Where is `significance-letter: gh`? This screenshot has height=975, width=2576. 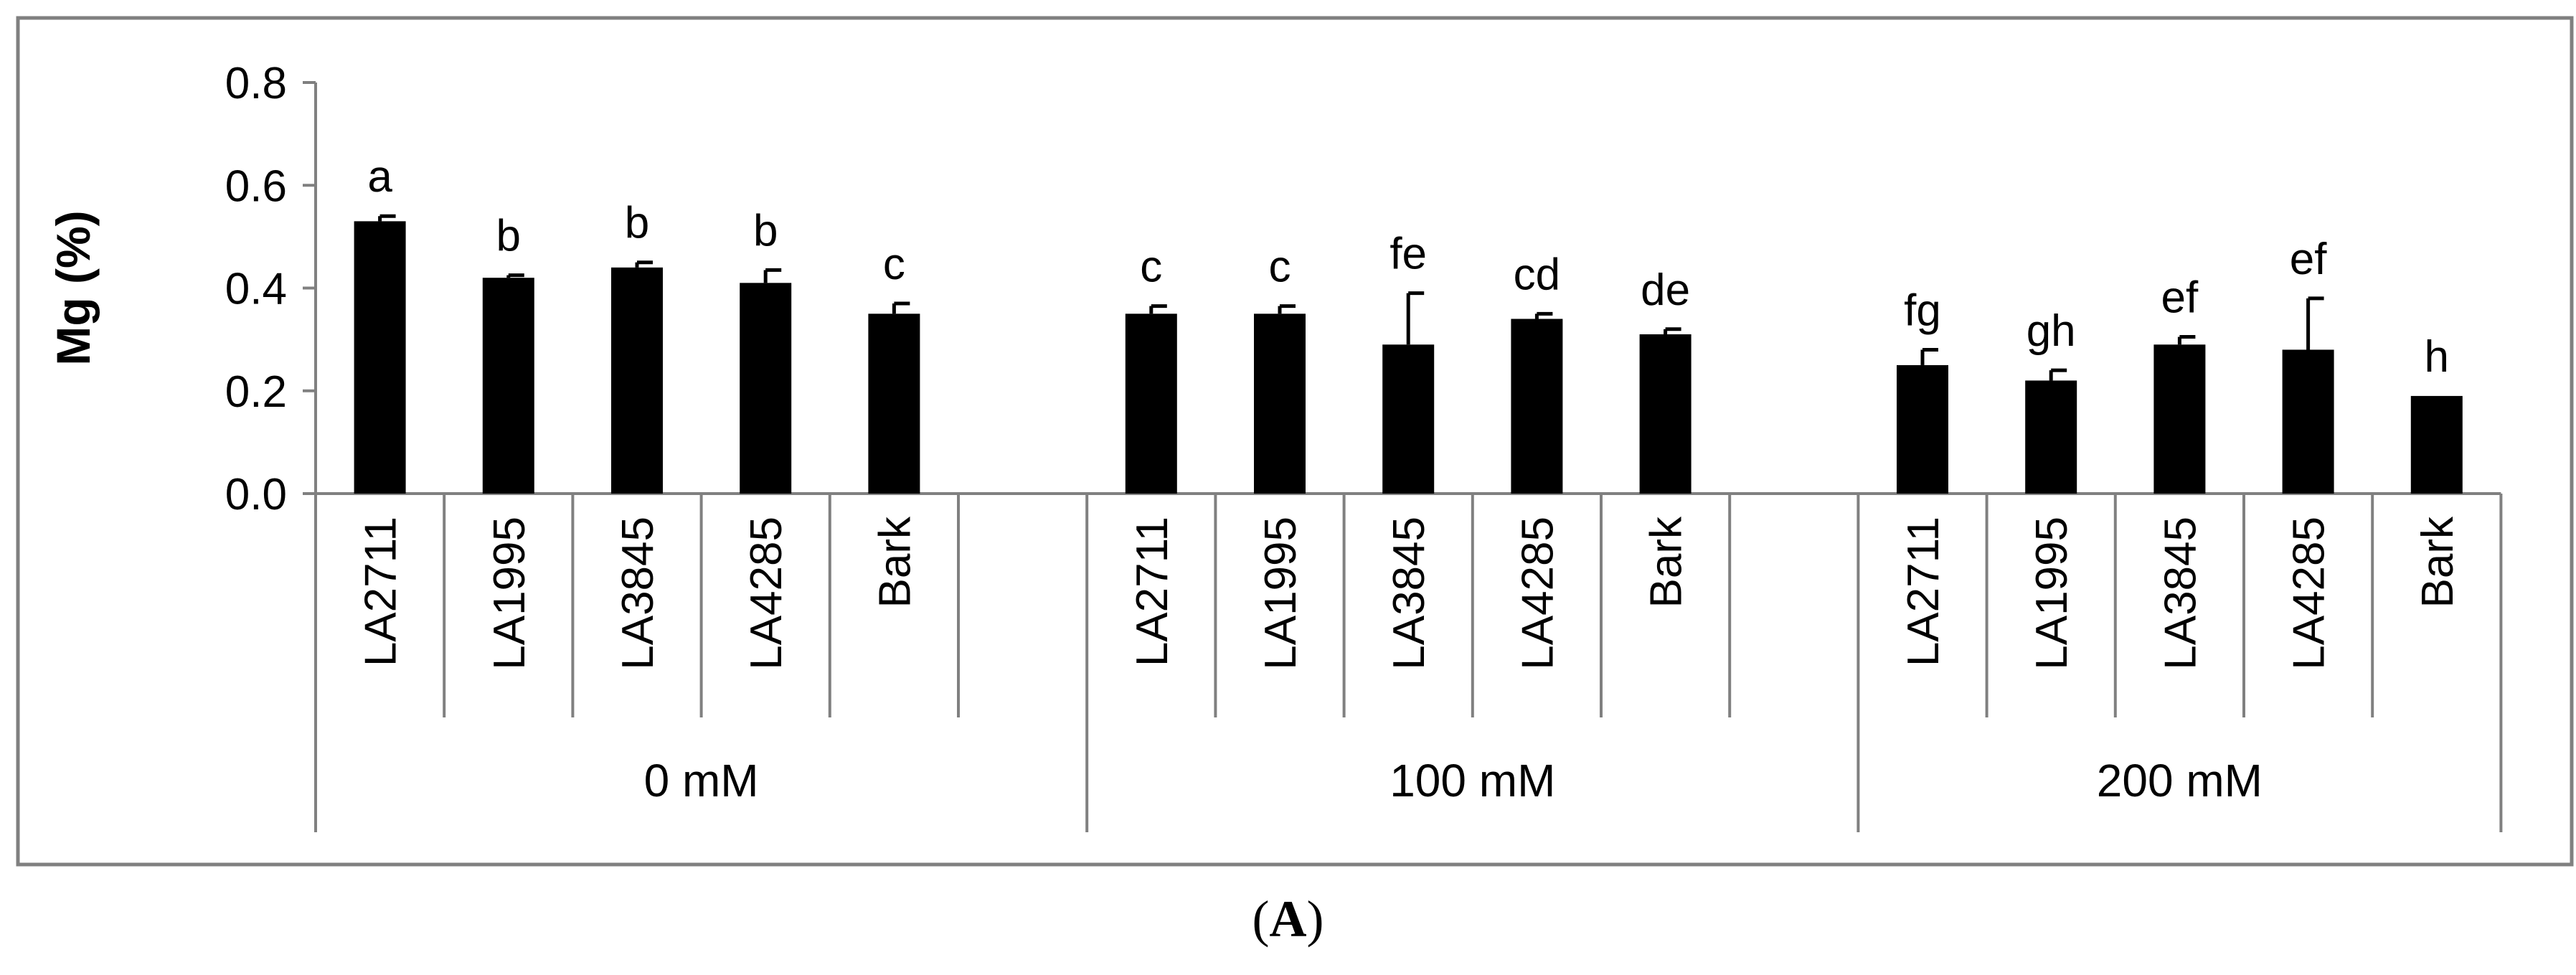
significance-letter: gh is located at coordinates (2051, 331).